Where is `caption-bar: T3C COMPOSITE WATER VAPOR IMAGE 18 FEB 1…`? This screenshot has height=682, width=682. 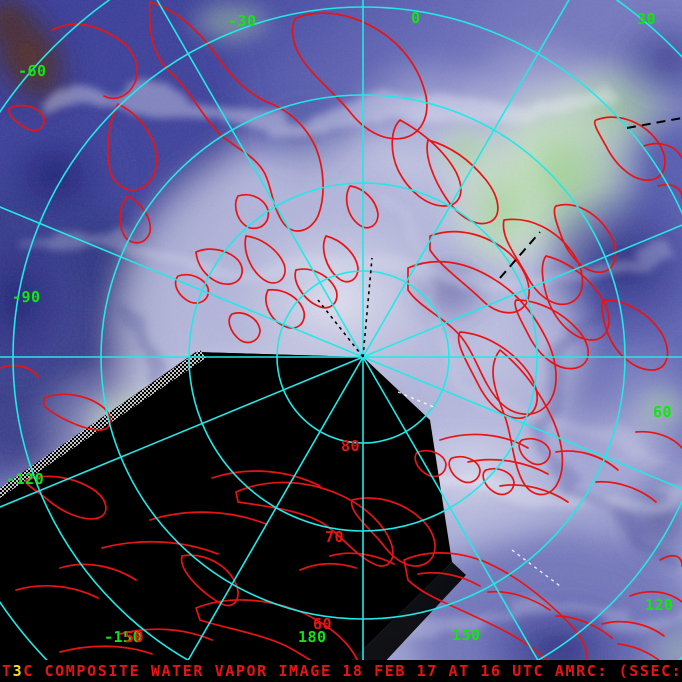 caption-bar: T3C COMPOSITE WATER VAPOR IMAGE 18 FEB 1… is located at coordinates (341, 671).